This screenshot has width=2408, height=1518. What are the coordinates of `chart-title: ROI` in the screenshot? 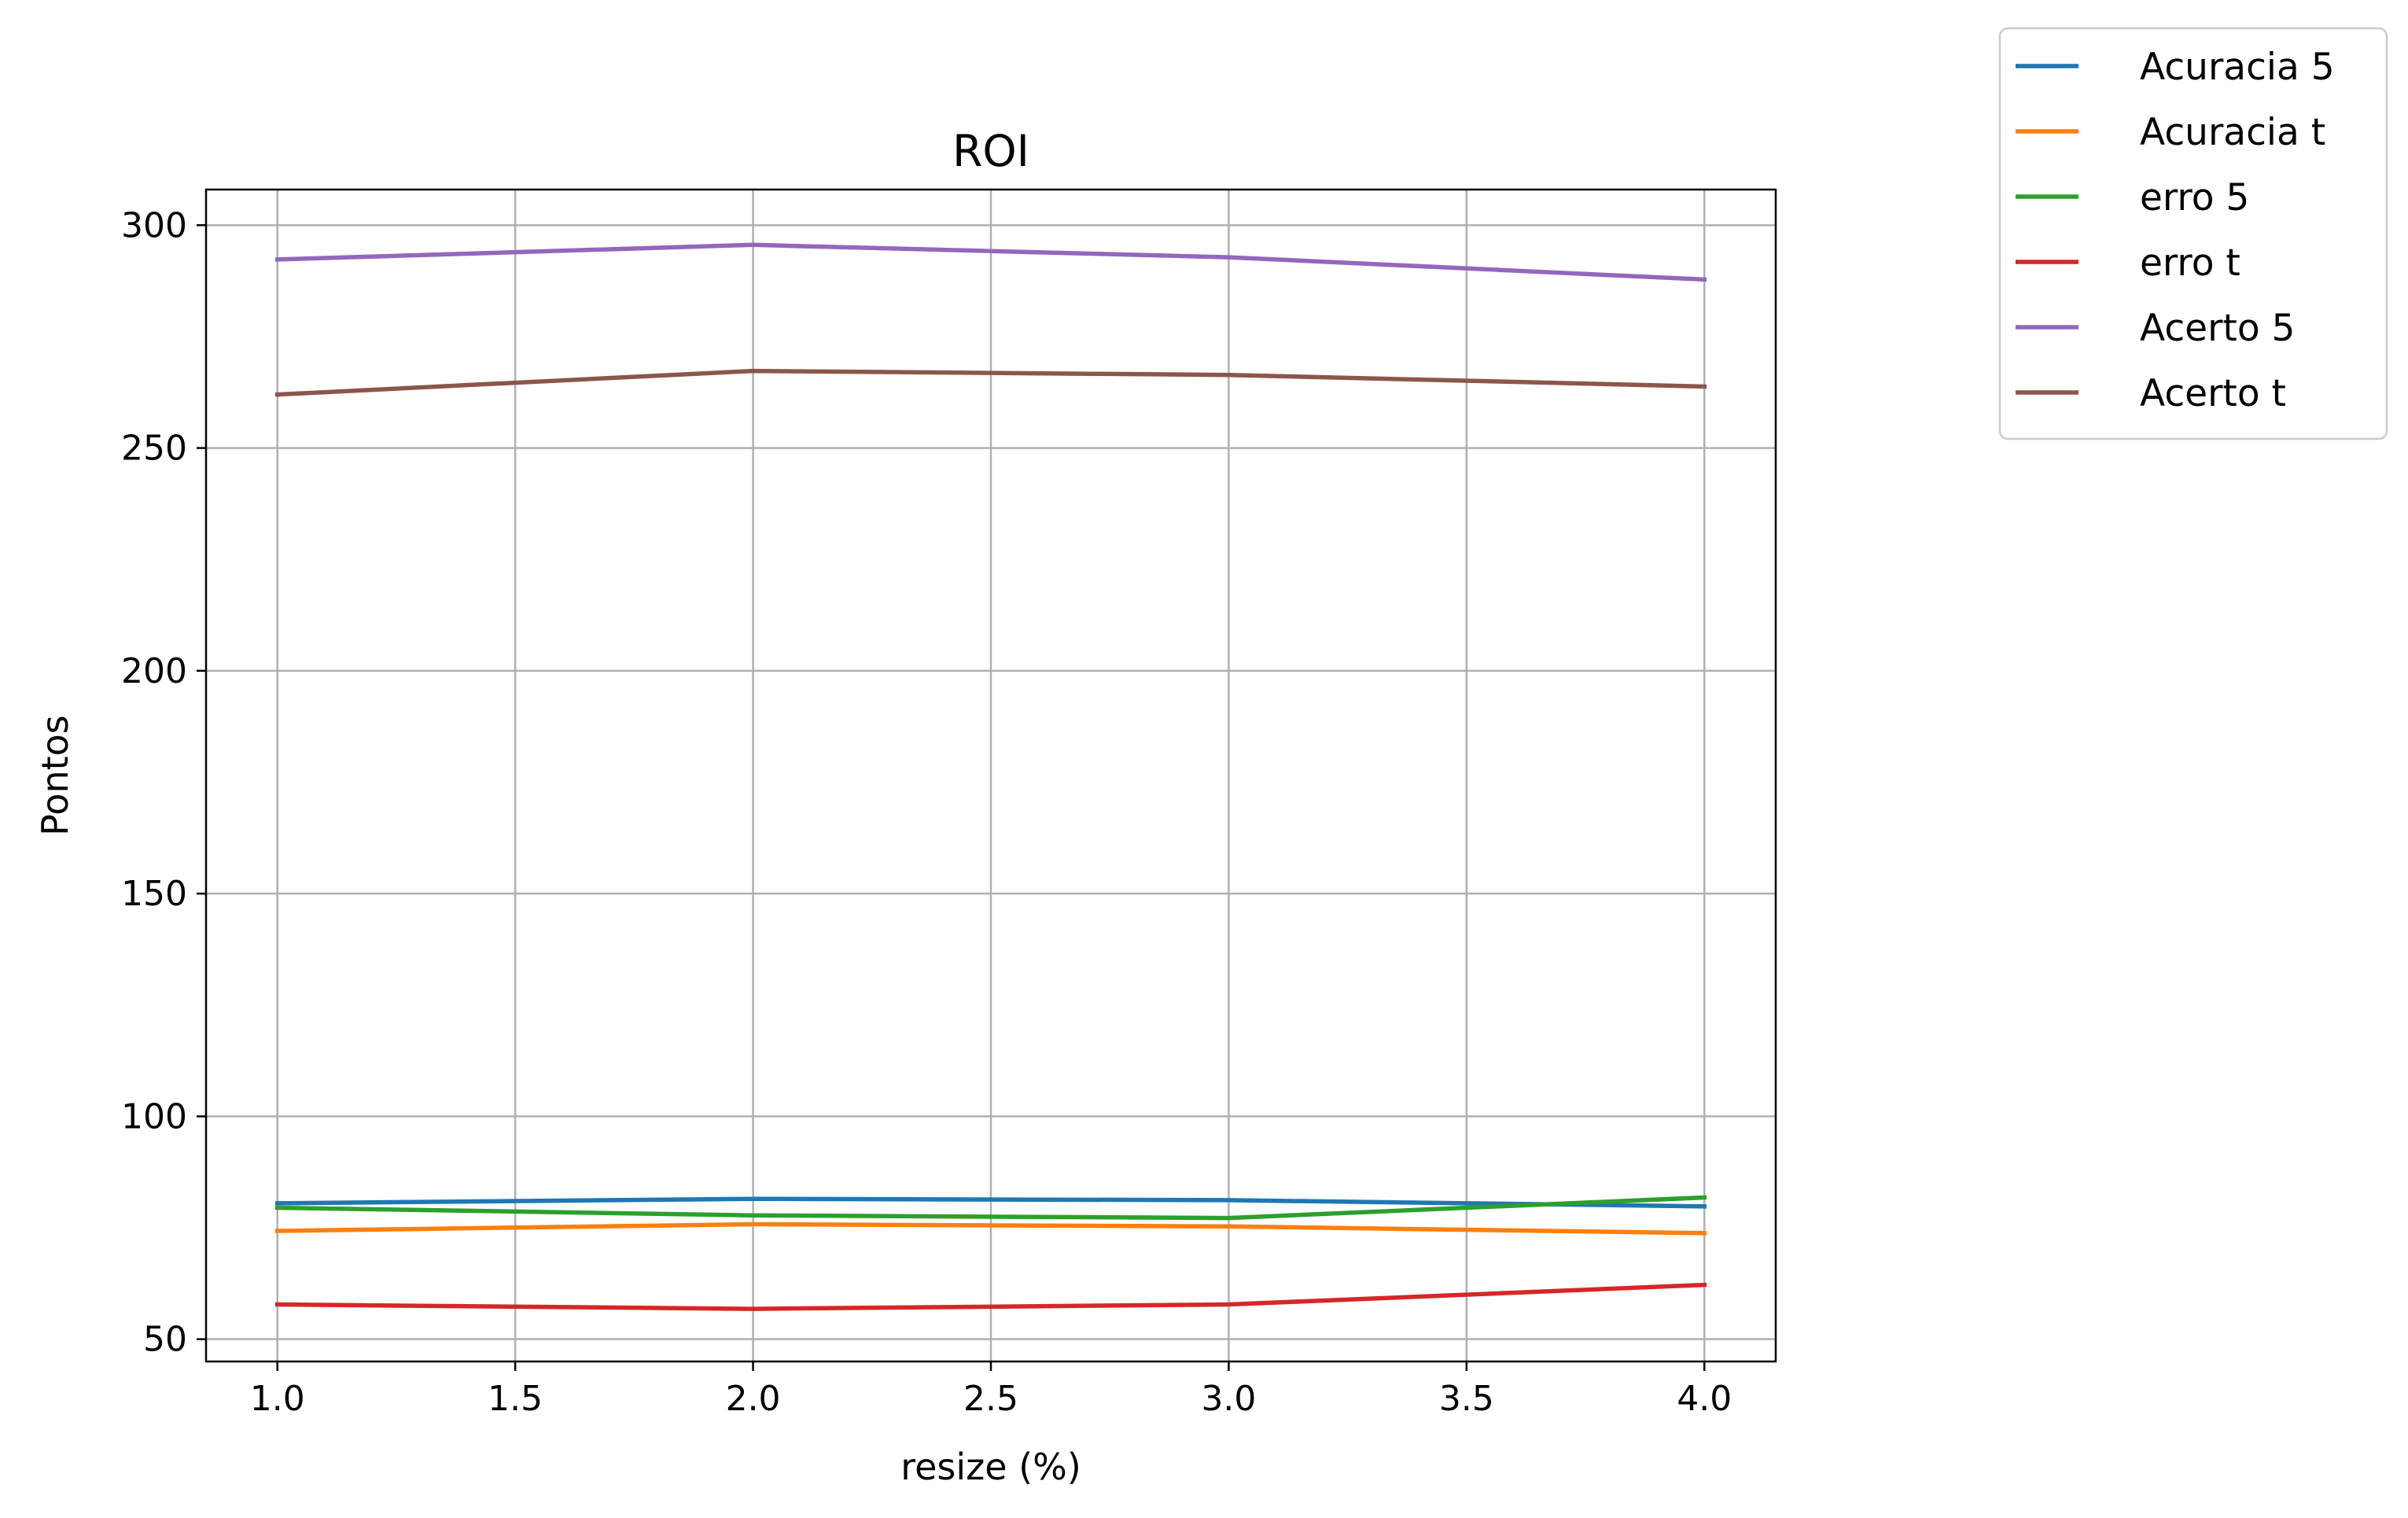 It's located at (990, 151).